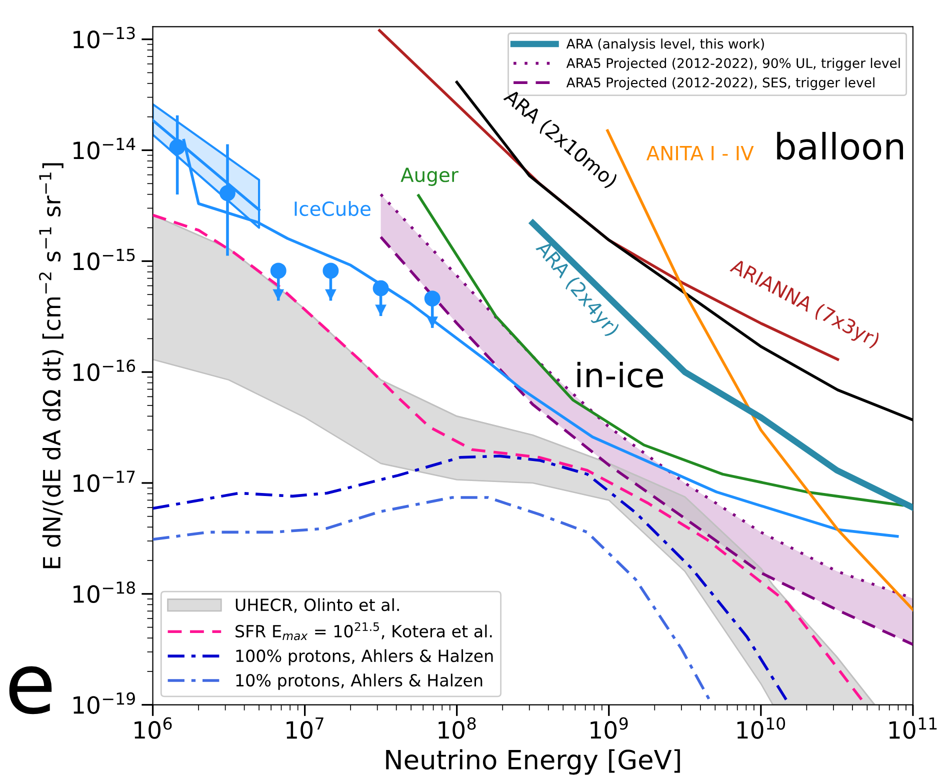 The height and width of the screenshot is (784, 949). What do you see at coordinates (51, 365) in the screenshot?
I see `y-axis-title: E dN/(dE dA dΩ dt) [cm$^{−2}$ s$^{−1}$ sr$^{−1}$]` at bounding box center [51, 365].